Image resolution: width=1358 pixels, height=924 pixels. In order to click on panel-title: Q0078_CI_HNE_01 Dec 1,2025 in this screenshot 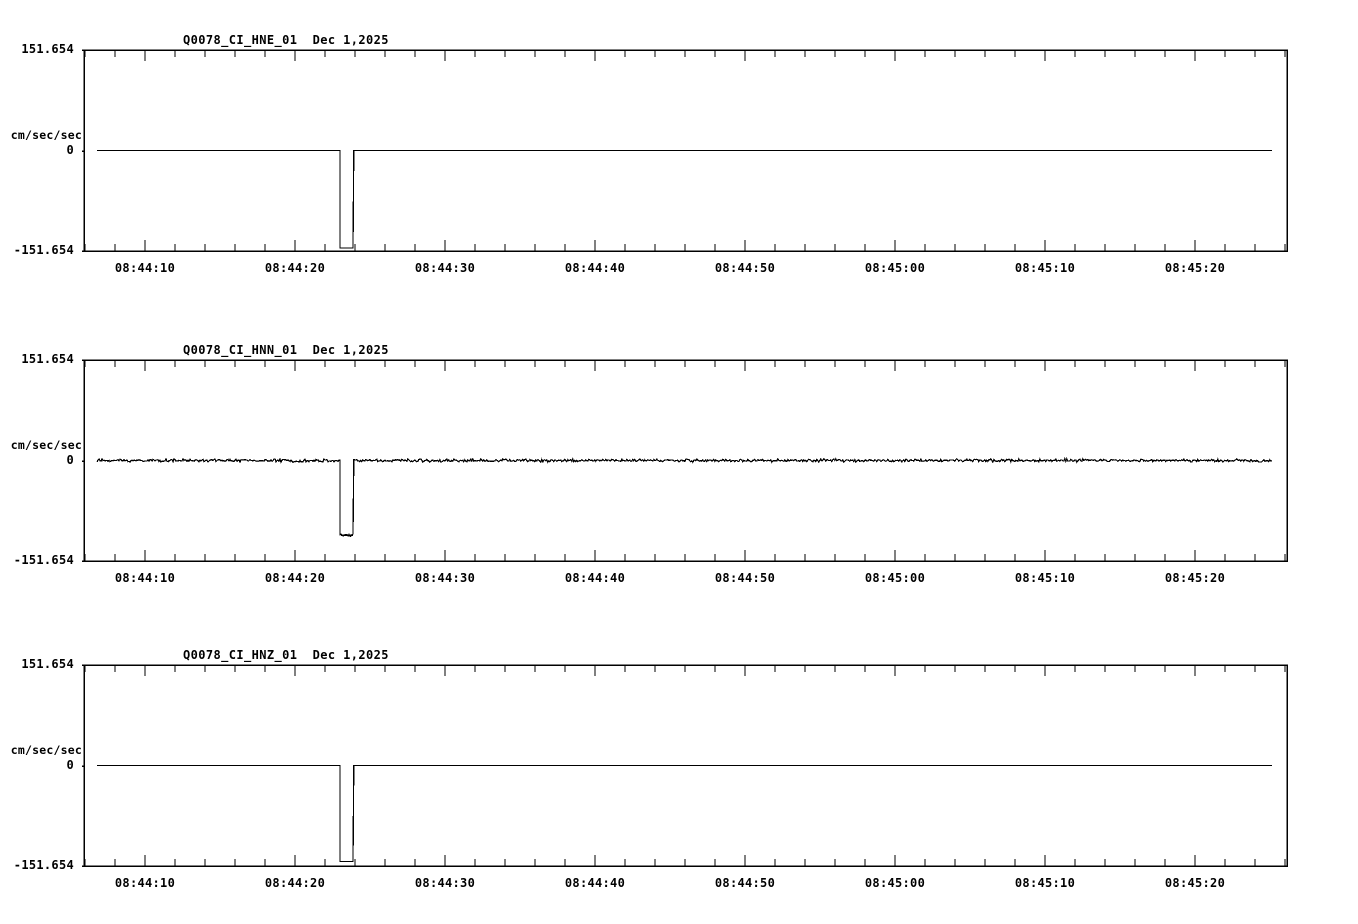, I will do `click(286, 40)`.